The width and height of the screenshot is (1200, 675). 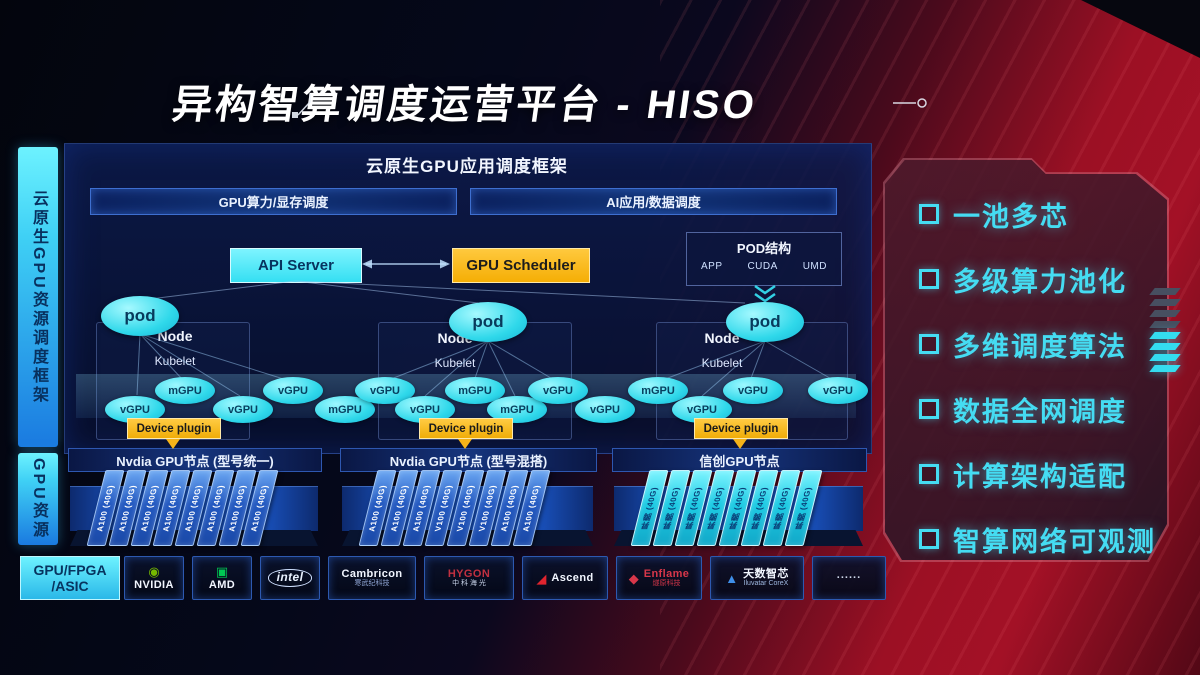 What do you see at coordinates (1040, 281) in the screenshot?
I see `feature-label: 多级算力池化` at bounding box center [1040, 281].